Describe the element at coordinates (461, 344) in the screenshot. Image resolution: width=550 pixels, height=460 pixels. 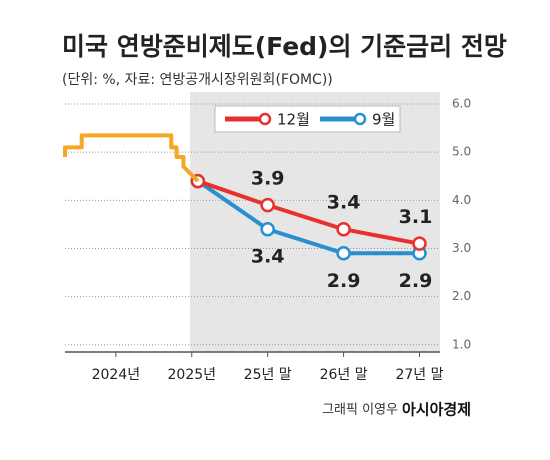
I see `y-tick-label: 1.0` at that location.